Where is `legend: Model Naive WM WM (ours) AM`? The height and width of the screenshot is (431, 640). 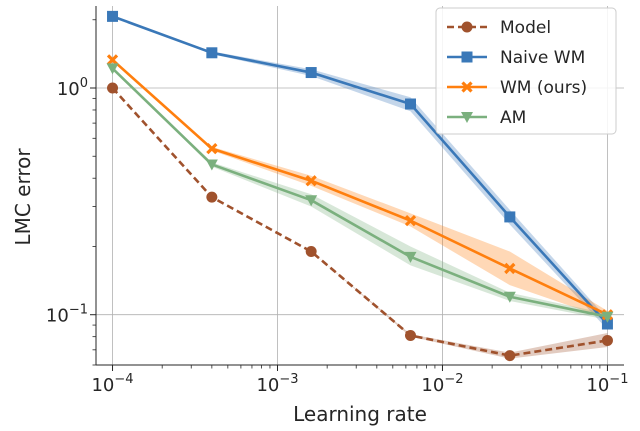 legend: Model Naive WM WM (ours) AM is located at coordinates (526, 71).